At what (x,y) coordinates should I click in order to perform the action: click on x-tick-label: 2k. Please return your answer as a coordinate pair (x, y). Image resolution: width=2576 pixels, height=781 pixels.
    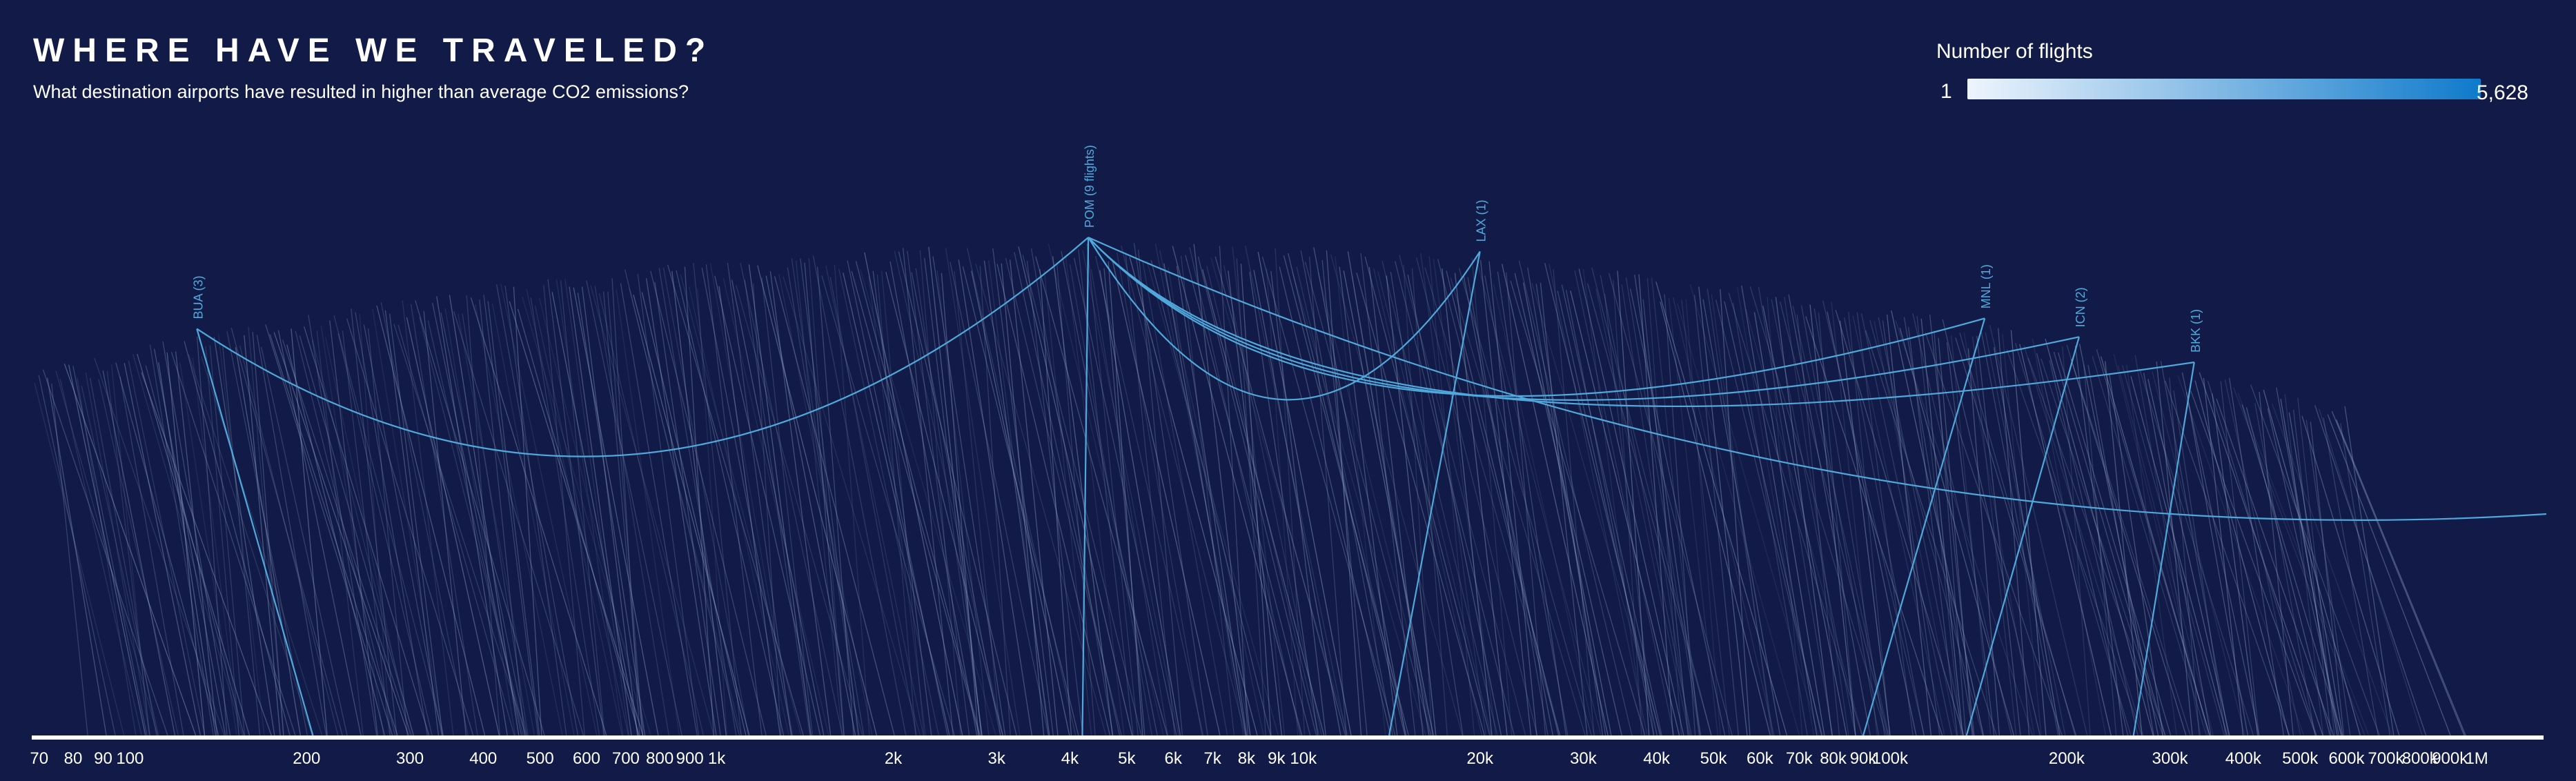
    Looking at the image, I should click on (894, 758).